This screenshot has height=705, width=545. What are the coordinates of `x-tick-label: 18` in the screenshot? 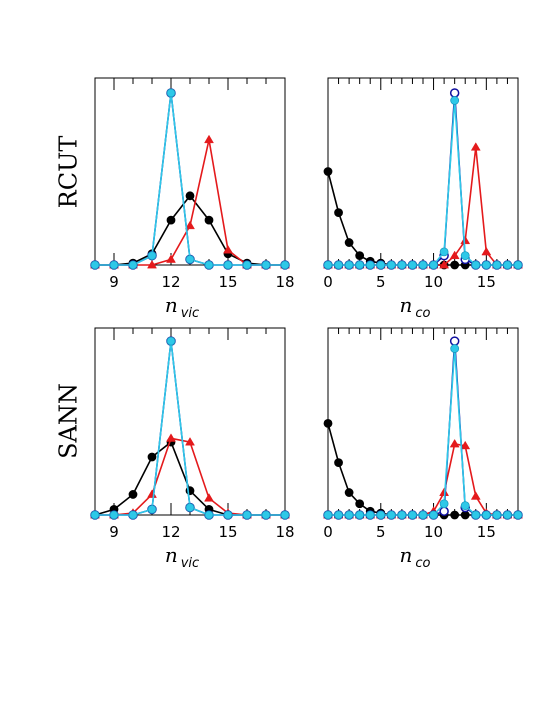 It's located at (284, 282).